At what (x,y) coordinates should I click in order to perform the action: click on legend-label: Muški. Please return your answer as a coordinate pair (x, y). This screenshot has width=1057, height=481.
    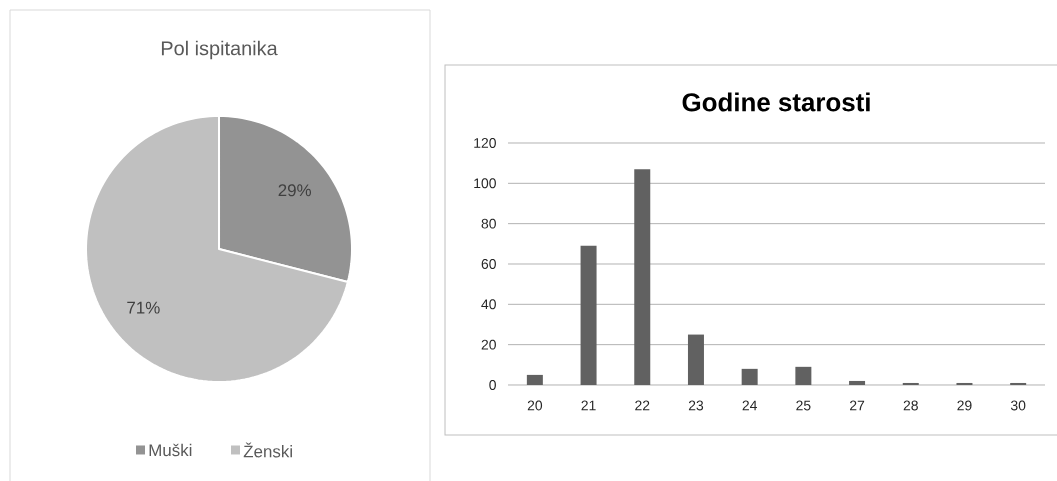
    Looking at the image, I should click on (170, 450).